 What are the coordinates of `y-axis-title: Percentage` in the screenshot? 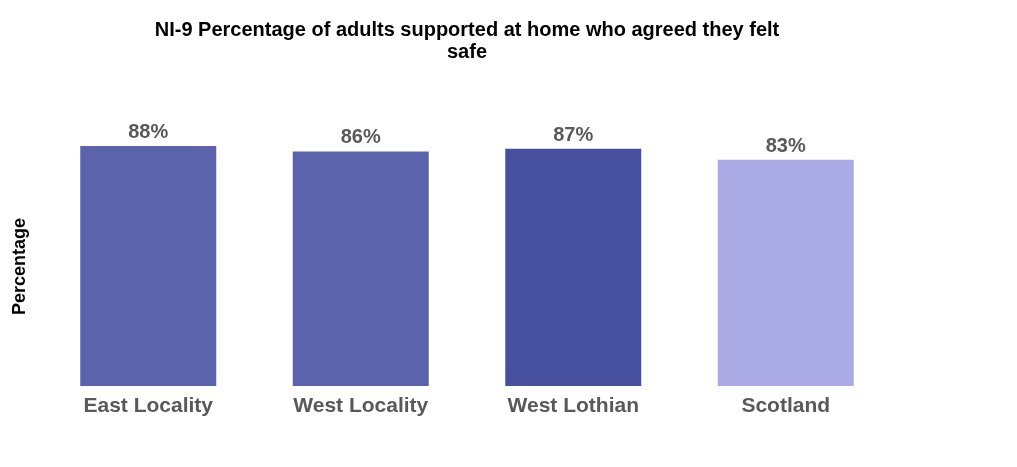 It's located at (18, 266).